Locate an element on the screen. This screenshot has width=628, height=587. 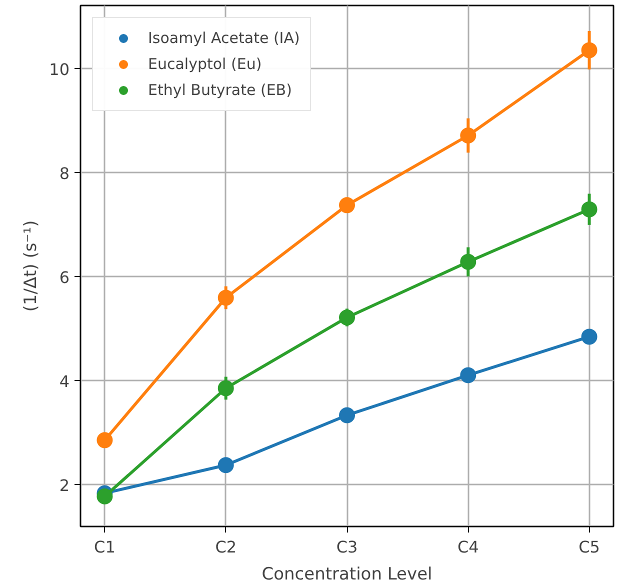
y-tick-label: 8 is located at coordinates (64, 173).